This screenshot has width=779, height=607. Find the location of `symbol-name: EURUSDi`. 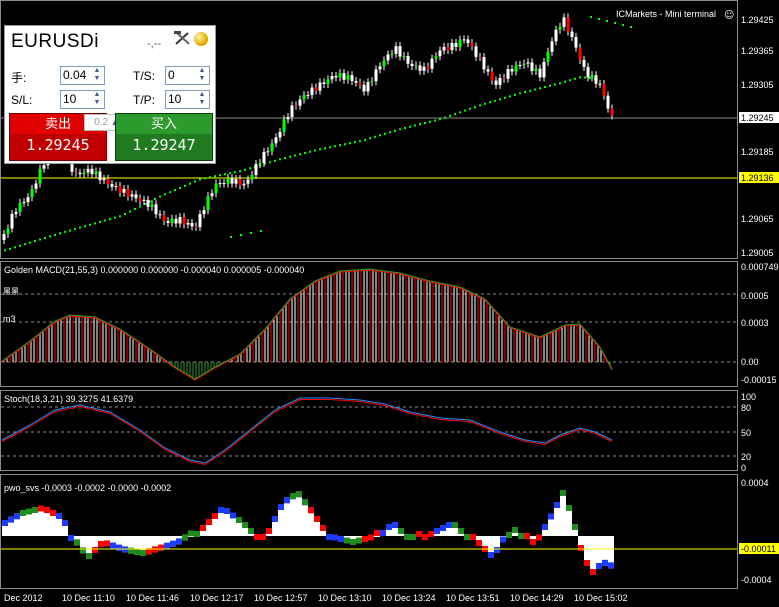

symbol-name: EURUSDi is located at coordinates (55, 41).